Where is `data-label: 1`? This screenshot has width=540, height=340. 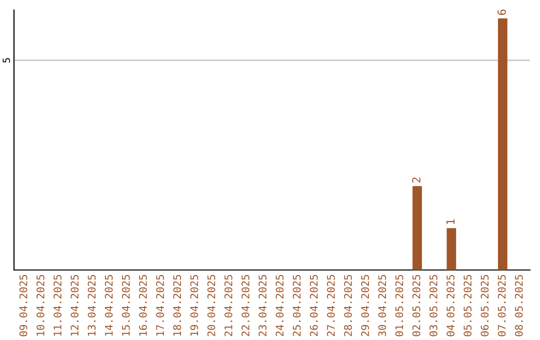 data-label: 1 is located at coordinates (450, 221).